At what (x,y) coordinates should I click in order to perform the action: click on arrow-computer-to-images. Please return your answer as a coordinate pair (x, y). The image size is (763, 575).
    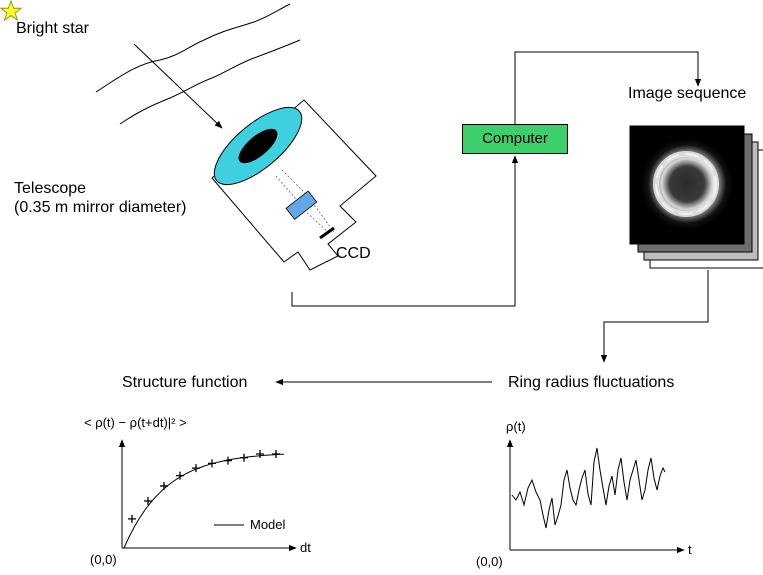
    Looking at the image, I should click on (608, 87).